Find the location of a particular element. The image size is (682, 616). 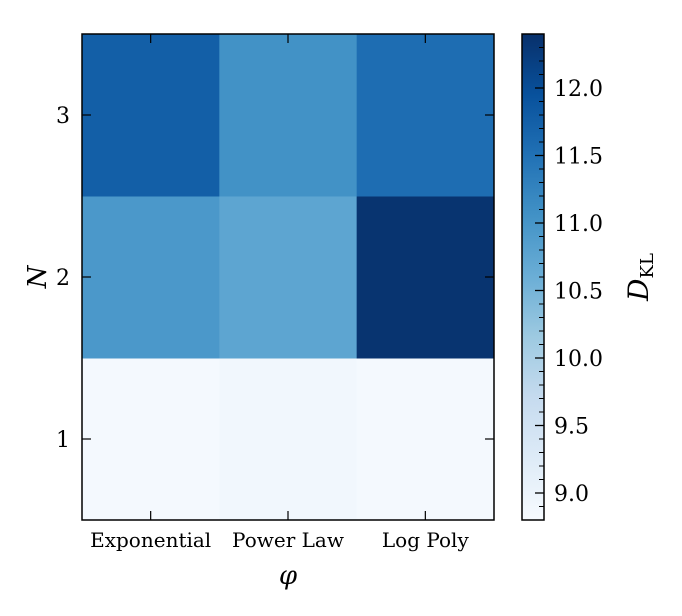

x-tick-label: Power Law is located at coordinates (288, 540).